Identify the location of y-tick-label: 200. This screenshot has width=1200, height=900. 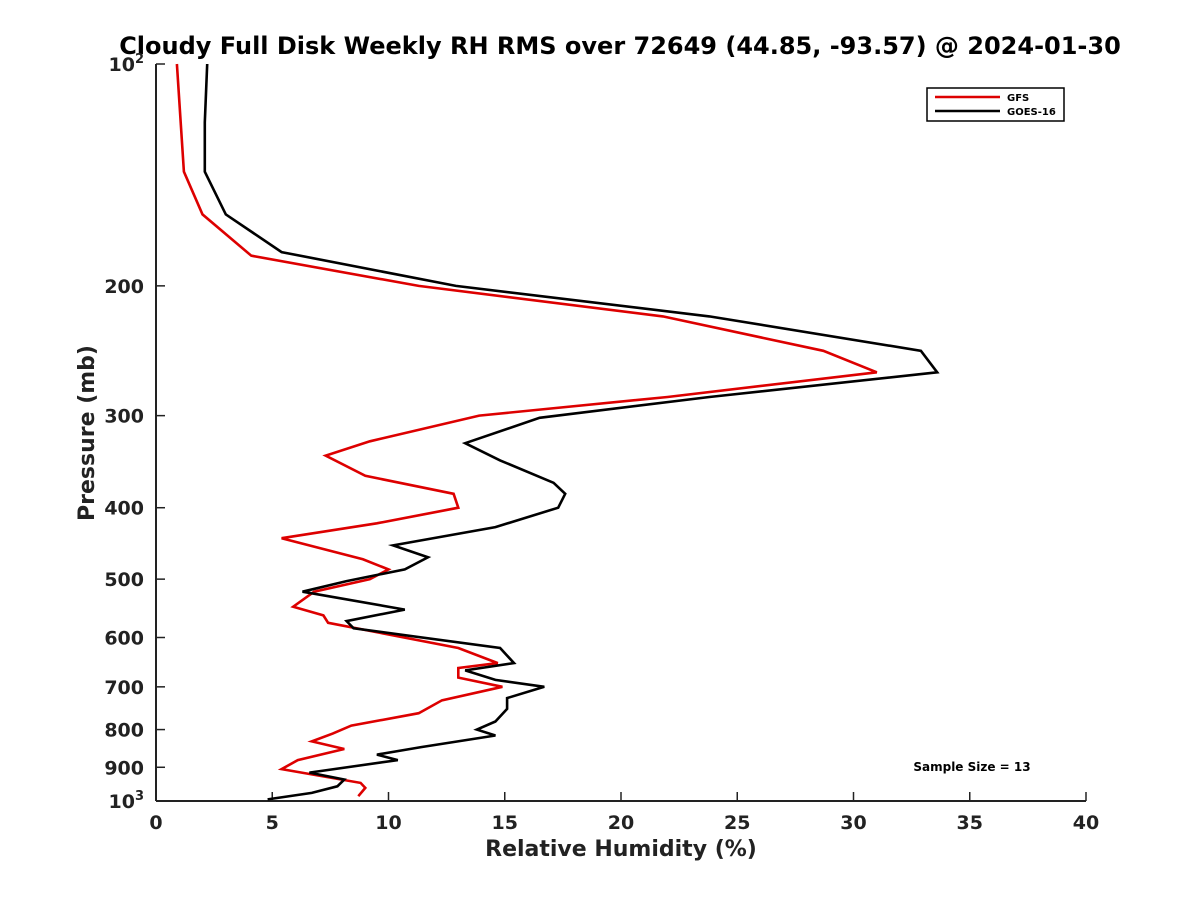
(124, 287).